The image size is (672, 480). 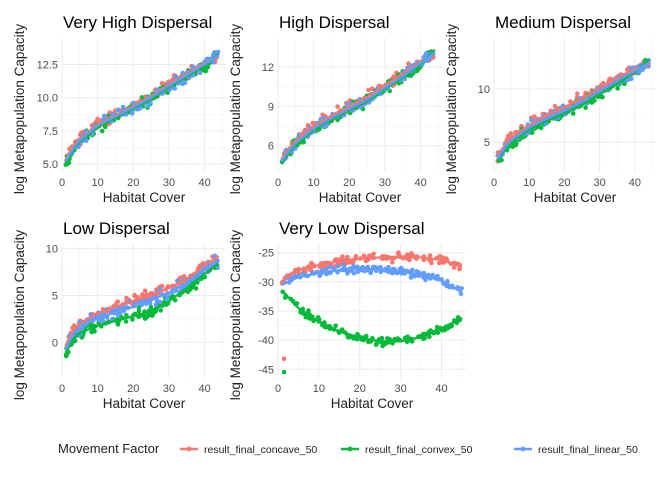 I want to click on grid, so click(x=143, y=105).